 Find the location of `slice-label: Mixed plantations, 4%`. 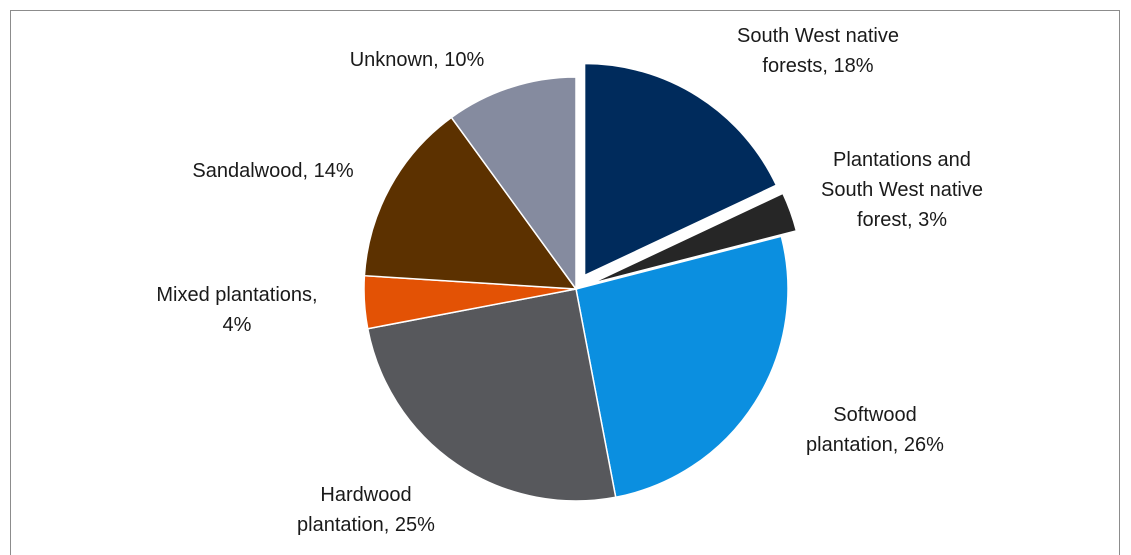

slice-label: Mixed plantations, 4% is located at coordinates (236, 310).